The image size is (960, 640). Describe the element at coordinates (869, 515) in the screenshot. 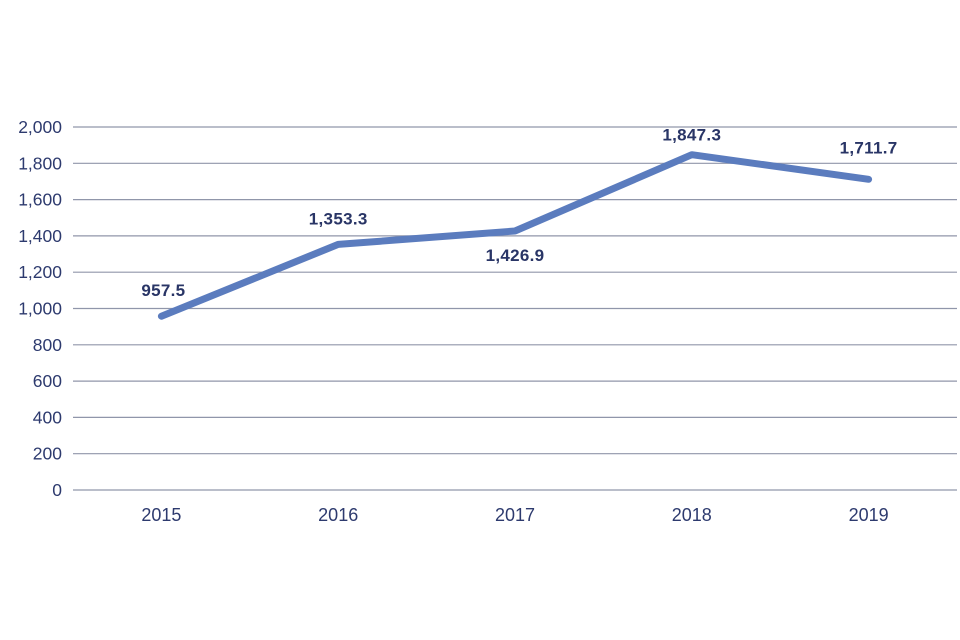

I see `x-axis-tick-label: 2019` at that location.